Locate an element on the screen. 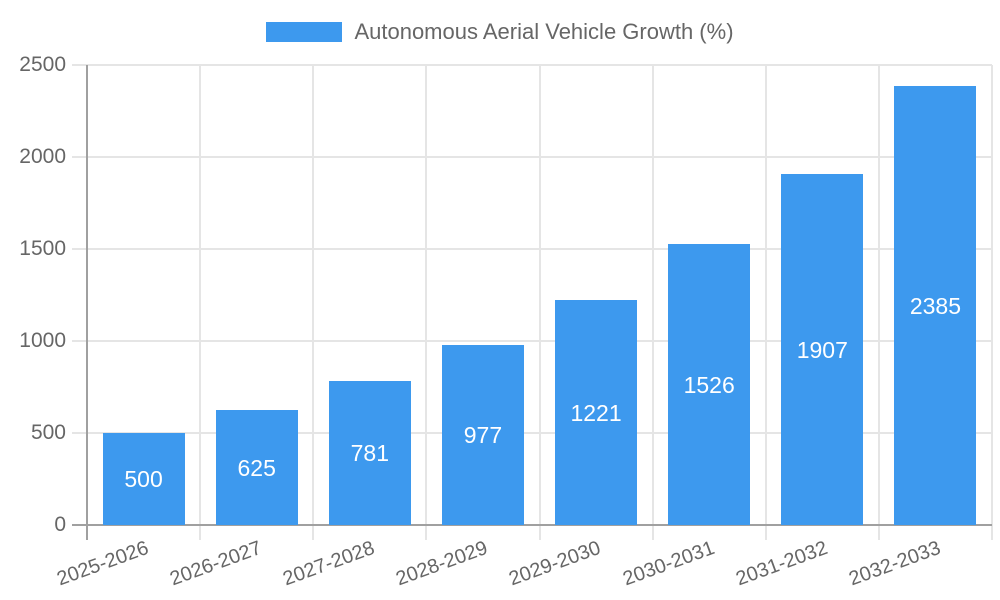 This screenshot has width=1000, height=600. y-tick-label: 500 is located at coordinates (48, 432).